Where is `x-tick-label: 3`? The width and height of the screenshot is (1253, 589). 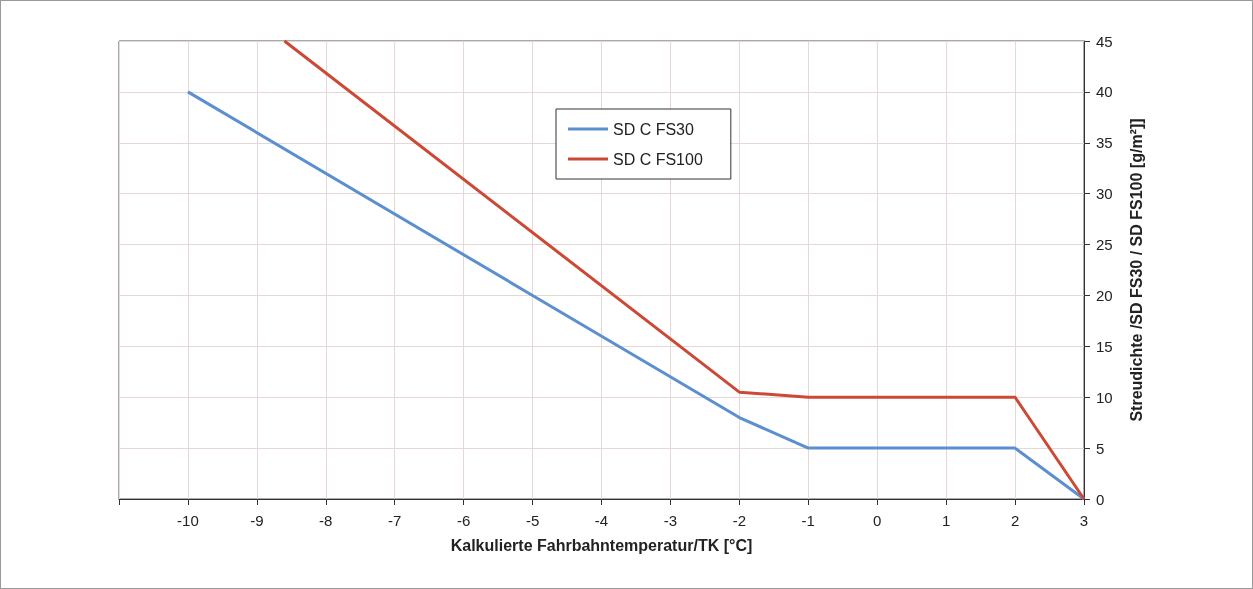
x-tick-label: 3 is located at coordinates (1084, 520).